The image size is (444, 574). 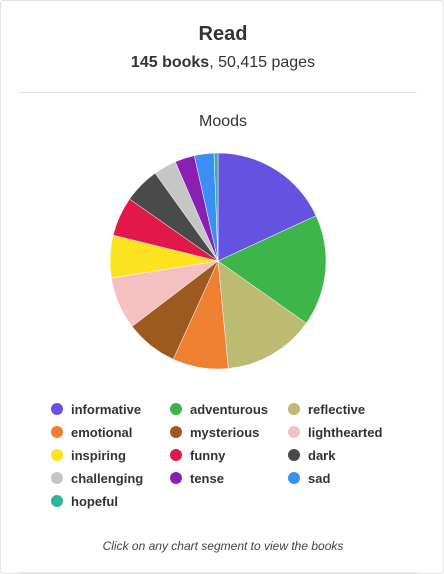 What do you see at coordinates (267, 207) in the screenshot?
I see `pie-slice-informative` at bounding box center [267, 207].